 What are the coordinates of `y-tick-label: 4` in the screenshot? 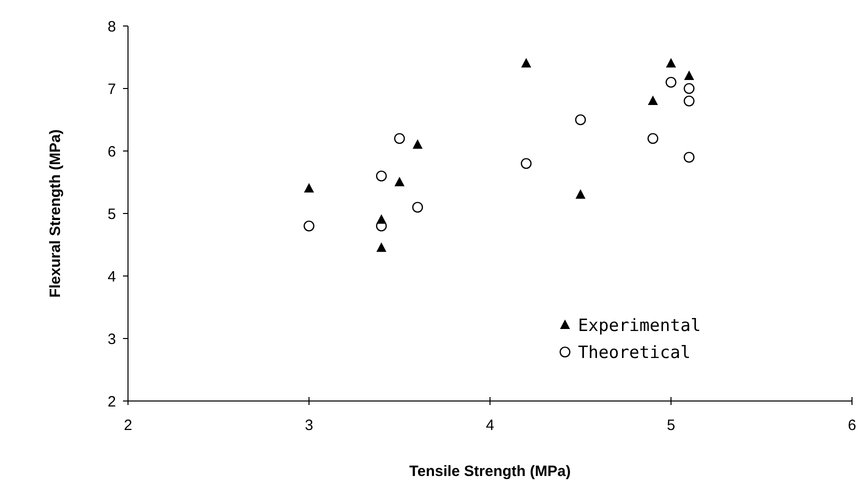 It's located at (112, 277).